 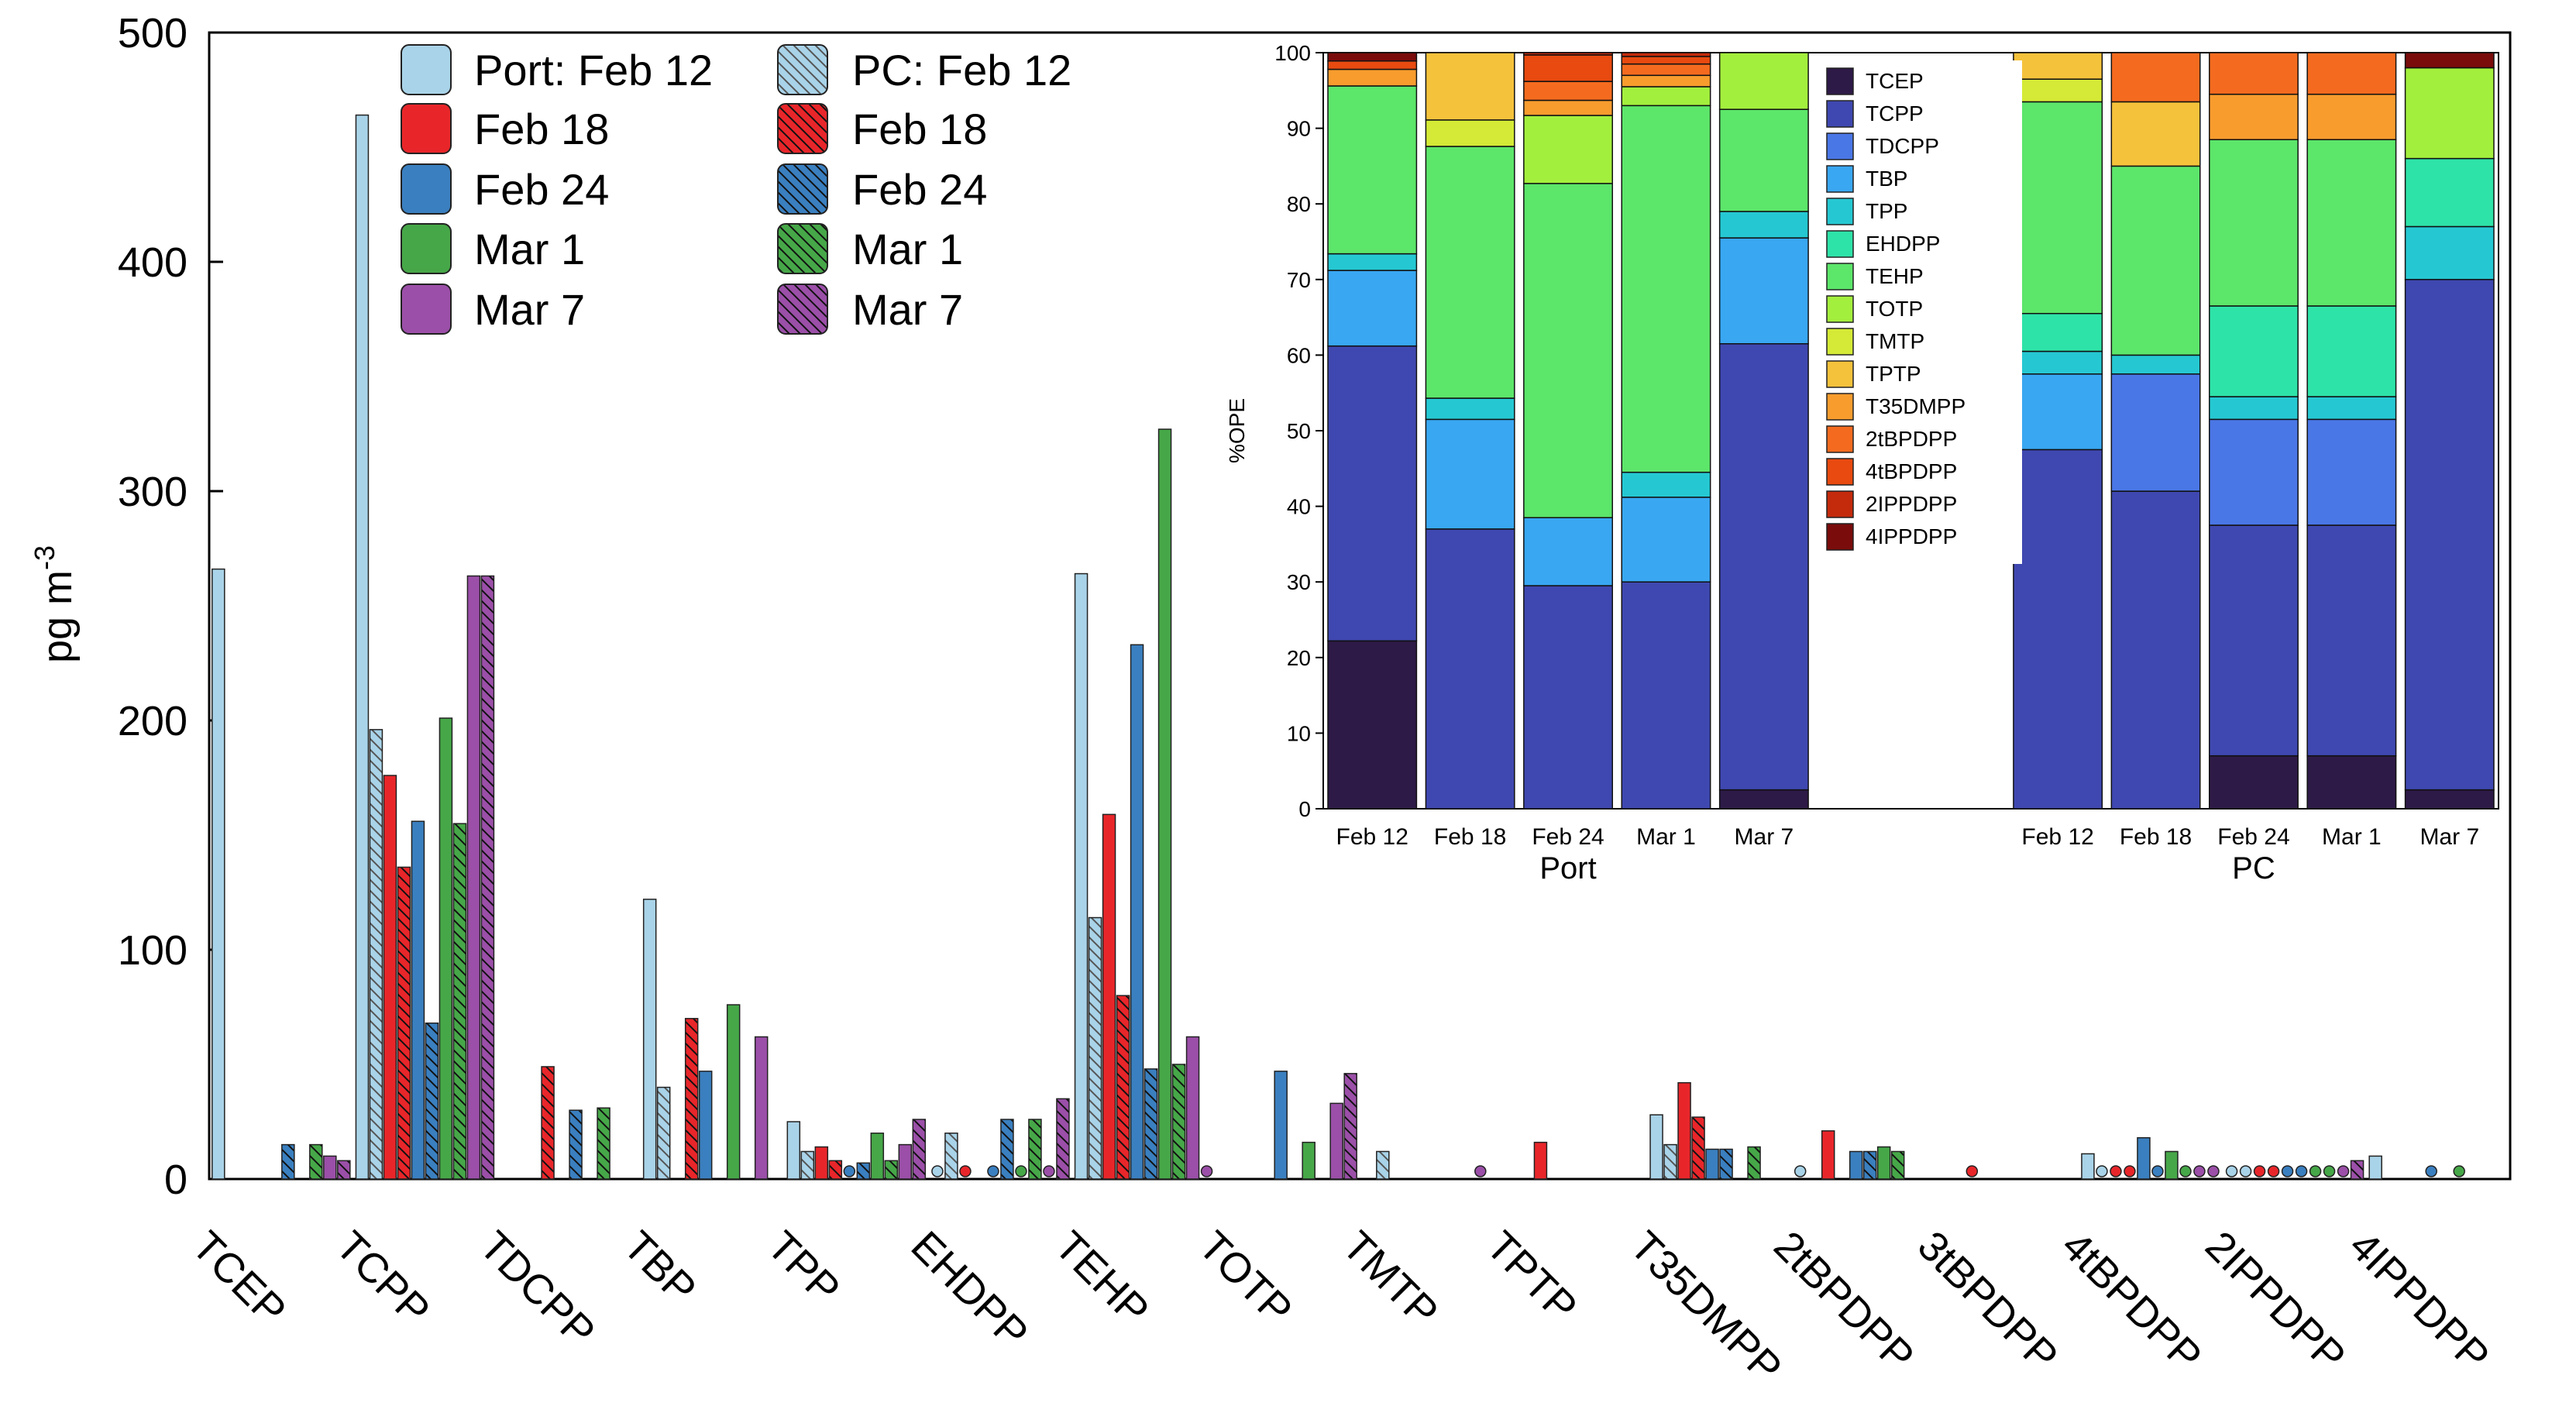 I want to click on inset-legend-label: TCPP, so click(x=1895, y=113).